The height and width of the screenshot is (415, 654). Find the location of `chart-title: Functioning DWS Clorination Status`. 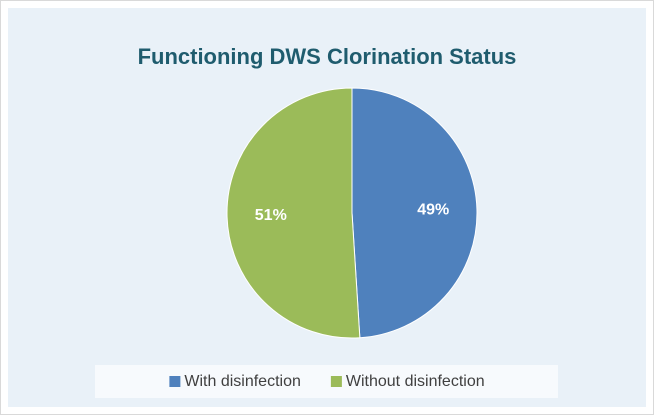

chart-title: Functioning DWS Clorination Status is located at coordinates (327, 56).